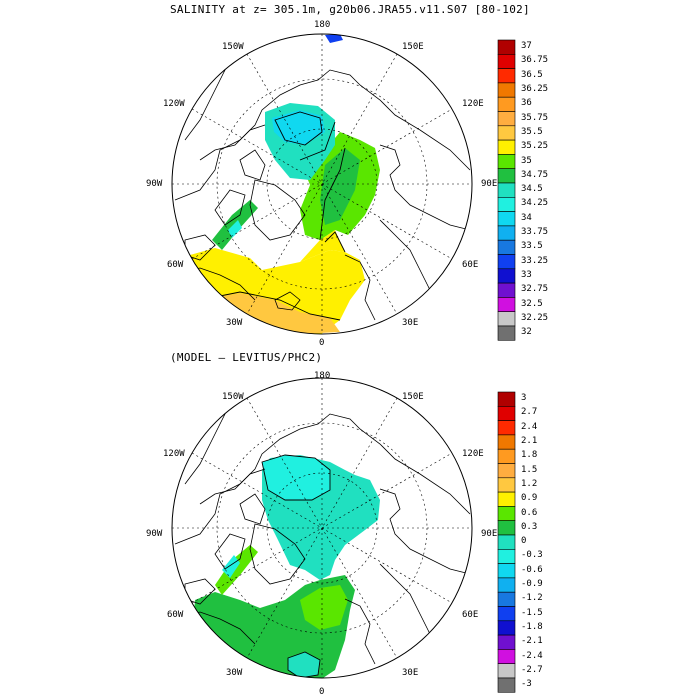  I want to click on lon-label-120e: 120E, so click(473, 104).